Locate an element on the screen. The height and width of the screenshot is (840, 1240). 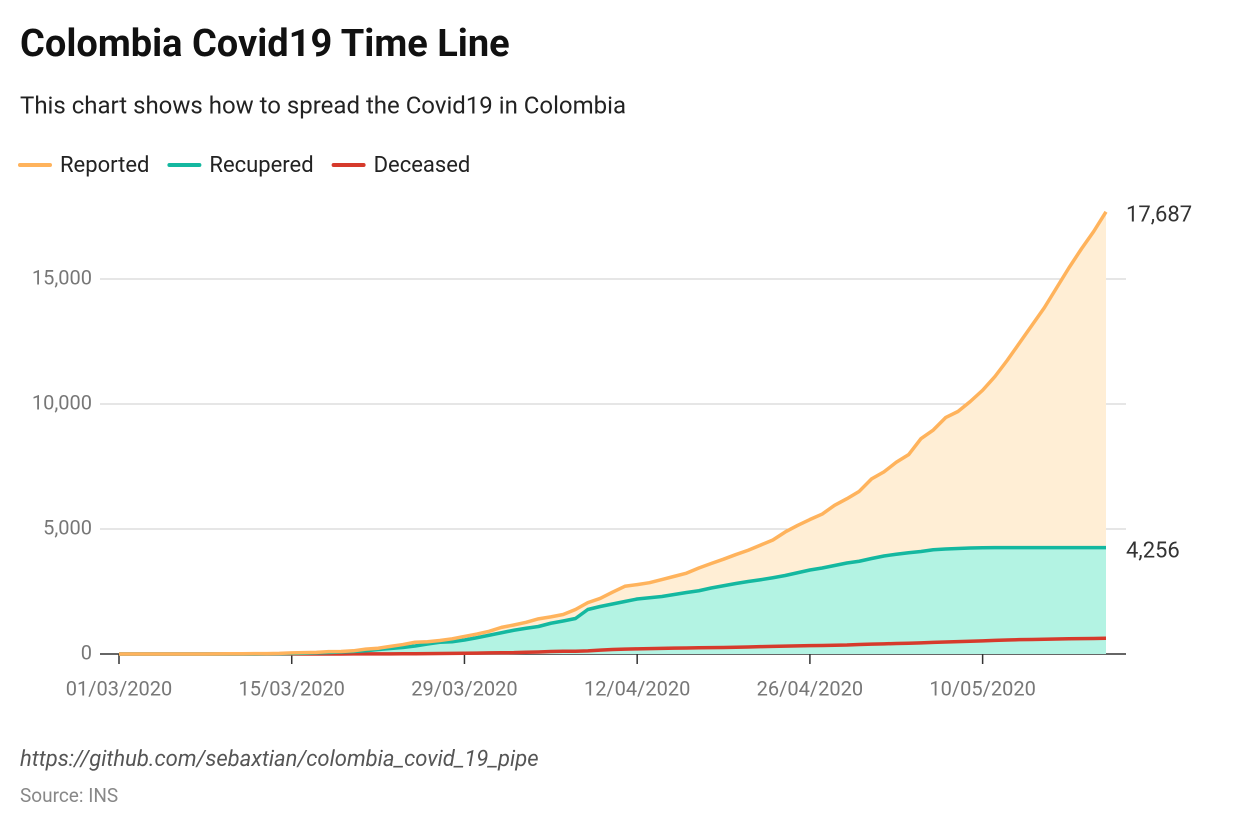
y-tick-label: 15,000 is located at coordinates (62, 277).